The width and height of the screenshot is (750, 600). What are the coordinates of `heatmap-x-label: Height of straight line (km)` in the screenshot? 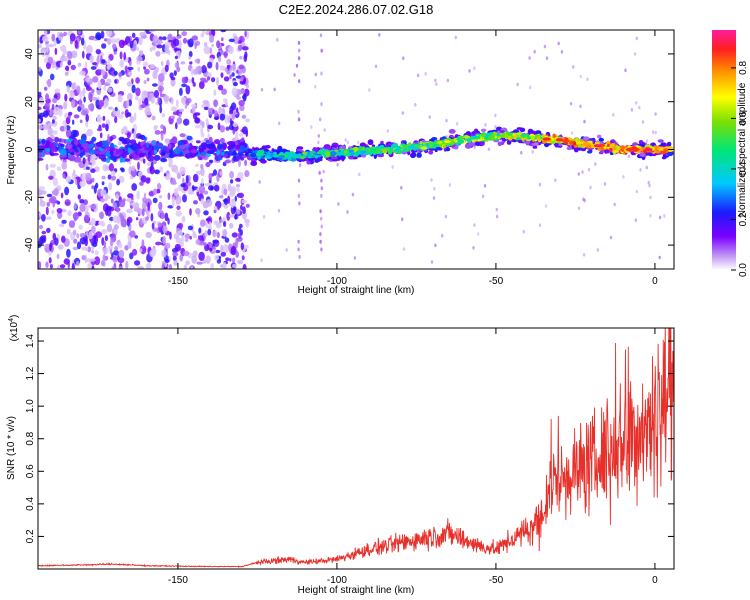 It's located at (356, 290).